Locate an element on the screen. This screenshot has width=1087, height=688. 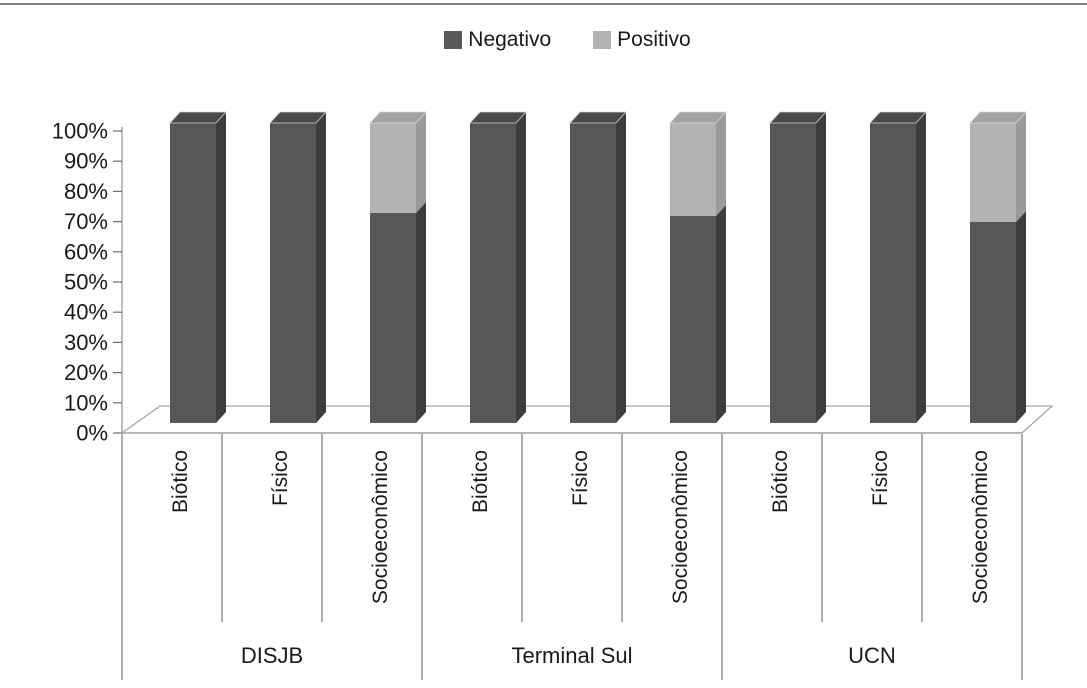
y-tick-label: 40% is located at coordinates (86, 312).